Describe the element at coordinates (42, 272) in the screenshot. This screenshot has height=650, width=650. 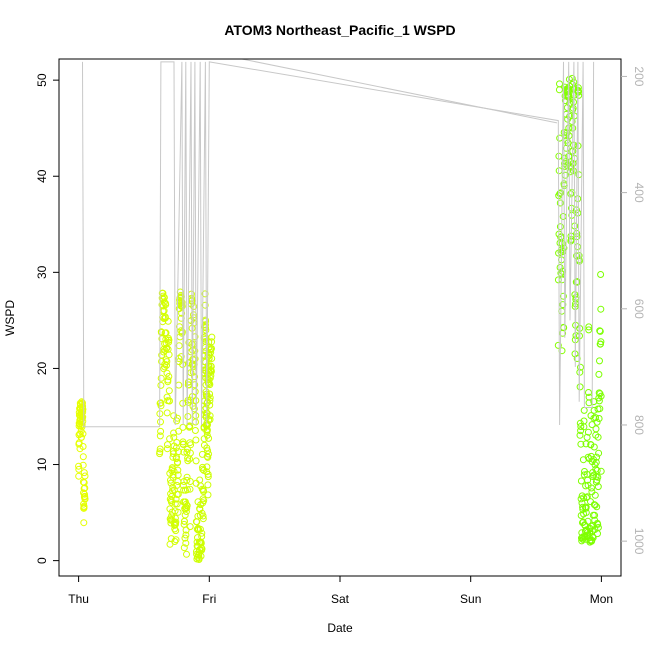
I see `y-tick-label: 30` at that location.